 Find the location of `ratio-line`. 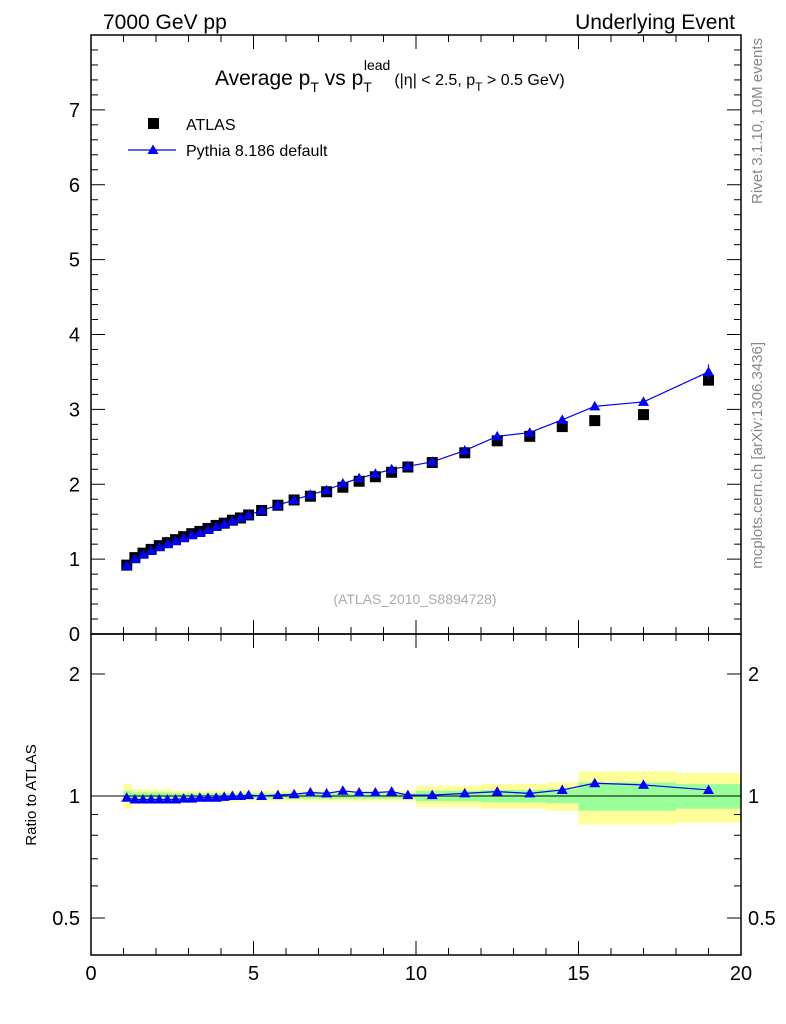

ratio-line is located at coordinates (417, 791).